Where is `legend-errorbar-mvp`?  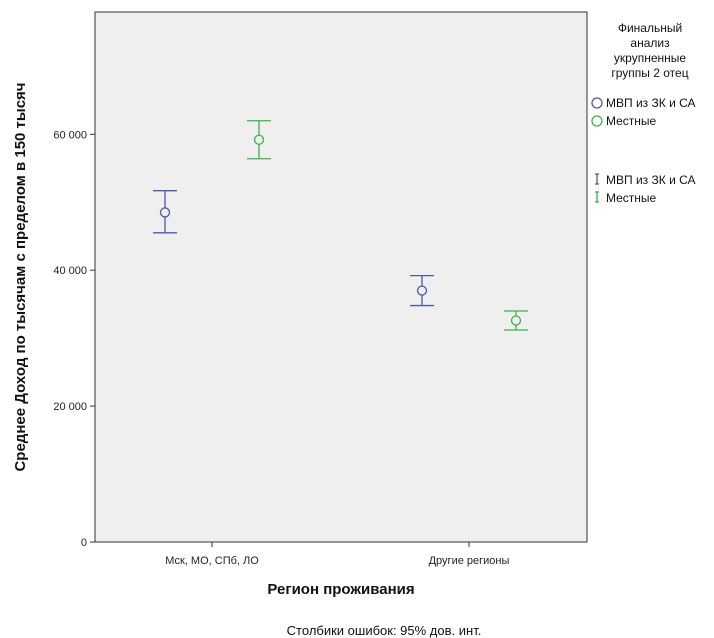 legend-errorbar-mvp is located at coordinates (597, 179).